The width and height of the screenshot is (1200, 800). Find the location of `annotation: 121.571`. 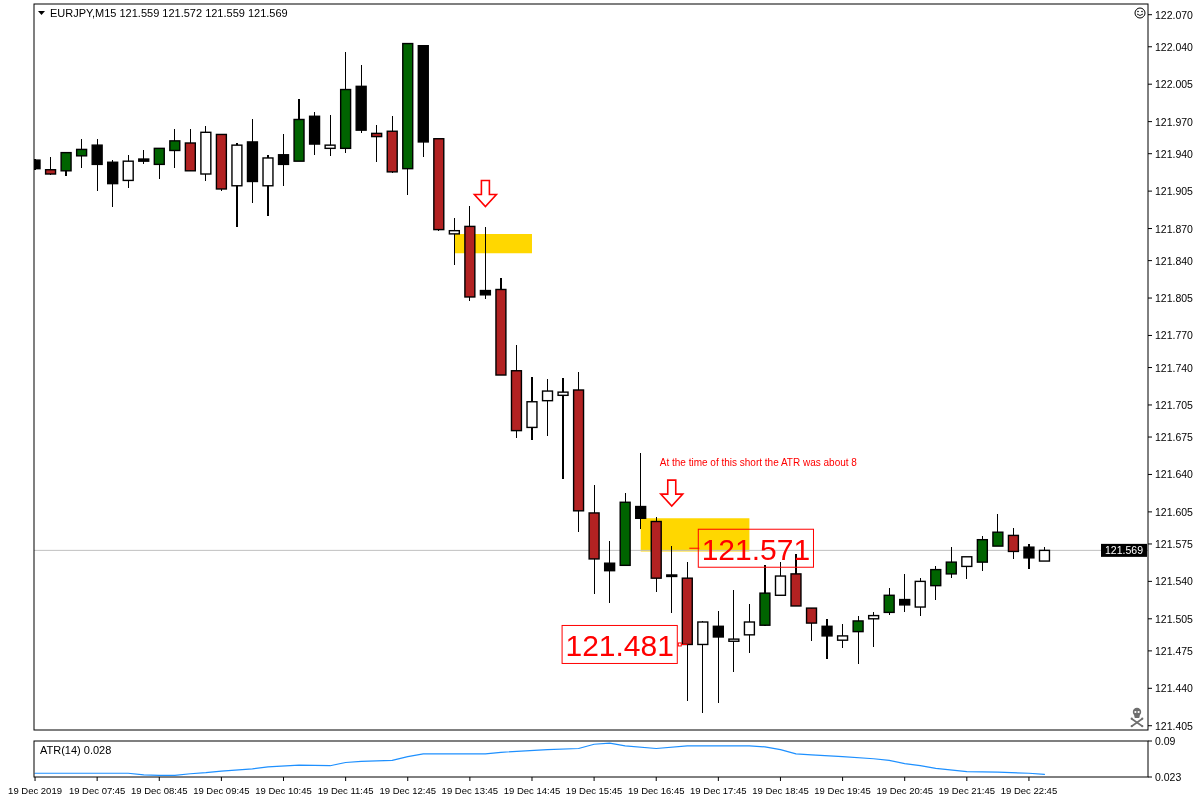

annotation: 121.571 is located at coordinates (756, 549).